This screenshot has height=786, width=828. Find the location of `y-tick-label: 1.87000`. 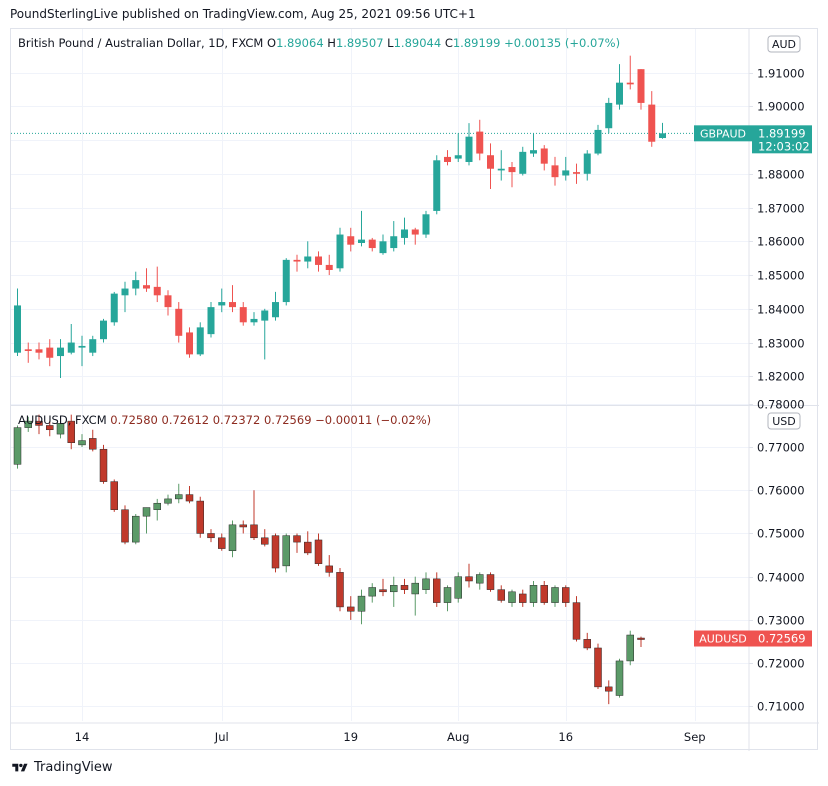

y-tick-label: 1.87000 is located at coordinates (781, 209).